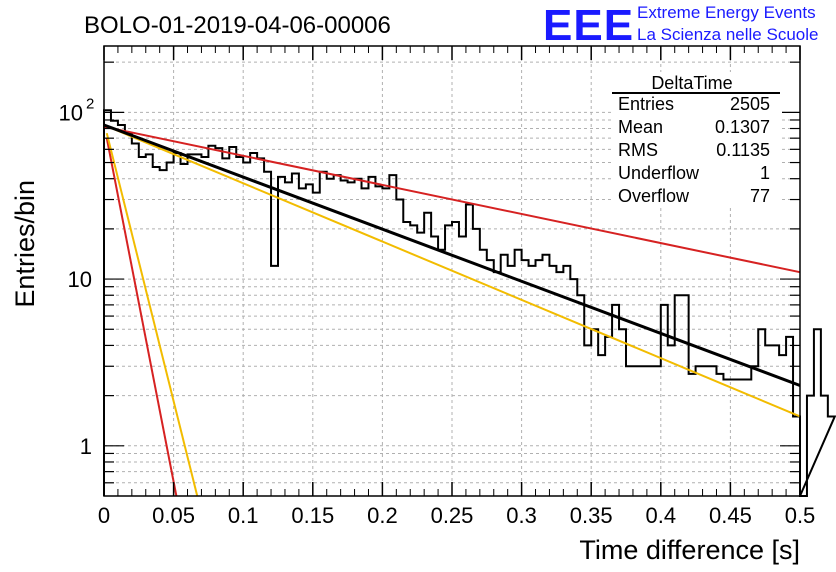 The width and height of the screenshot is (836, 572). Describe the element at coordinates (521, 515) in the screenshot. I see `x-tick-label: 0.3` at that location.